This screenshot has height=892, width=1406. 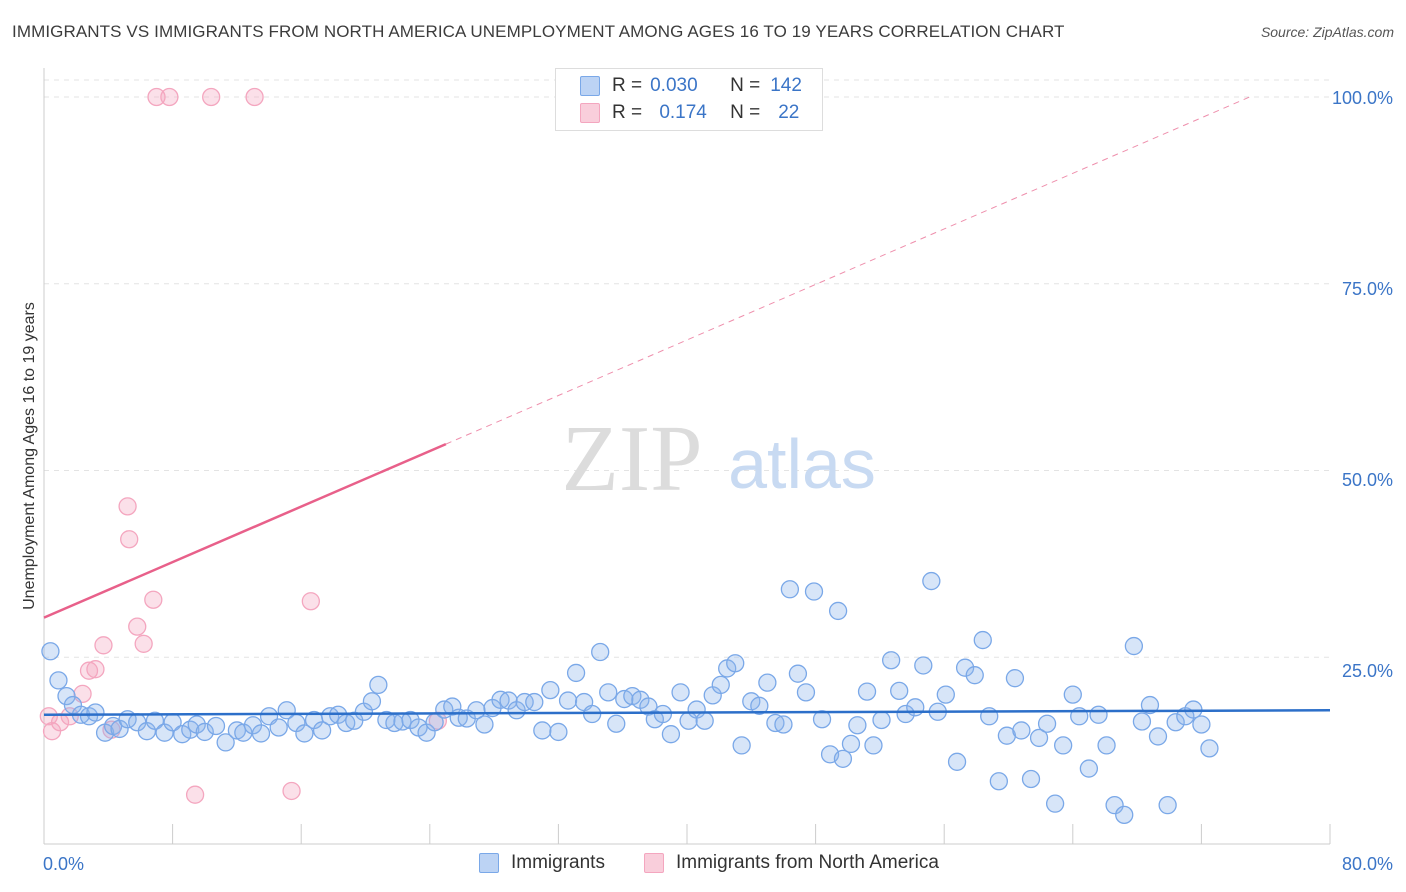 What do you see at coordinates (627, 112) in the screenshot?
I see `legend-r-label: R =` at bounding box center [627, 112].